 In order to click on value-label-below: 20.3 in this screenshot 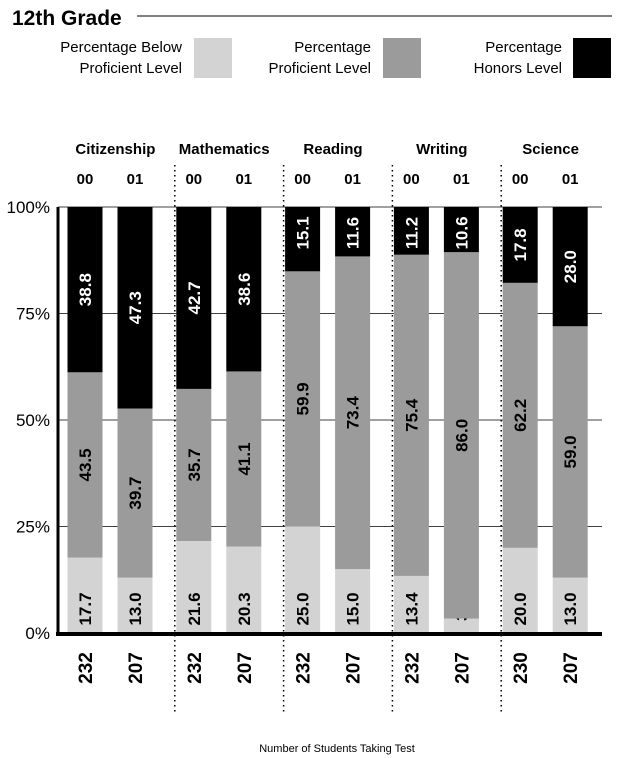, I will do `click(244, 608)`.